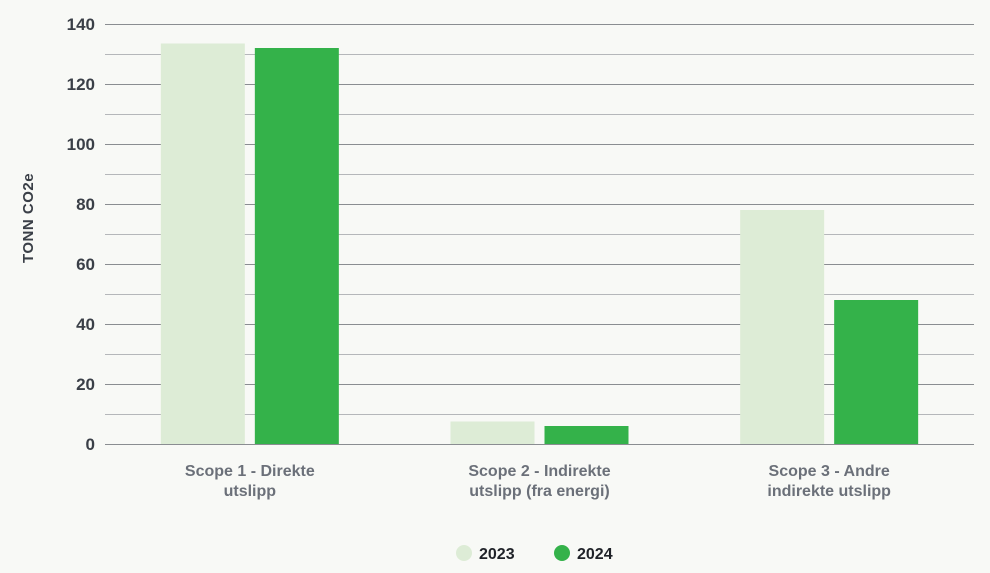 The height and width of the screenshot is (573, 990). What do you see at coordinates (81, 144) in the screenshot?
I see `y-tick-label: 100` at bounding box center [81, 144].